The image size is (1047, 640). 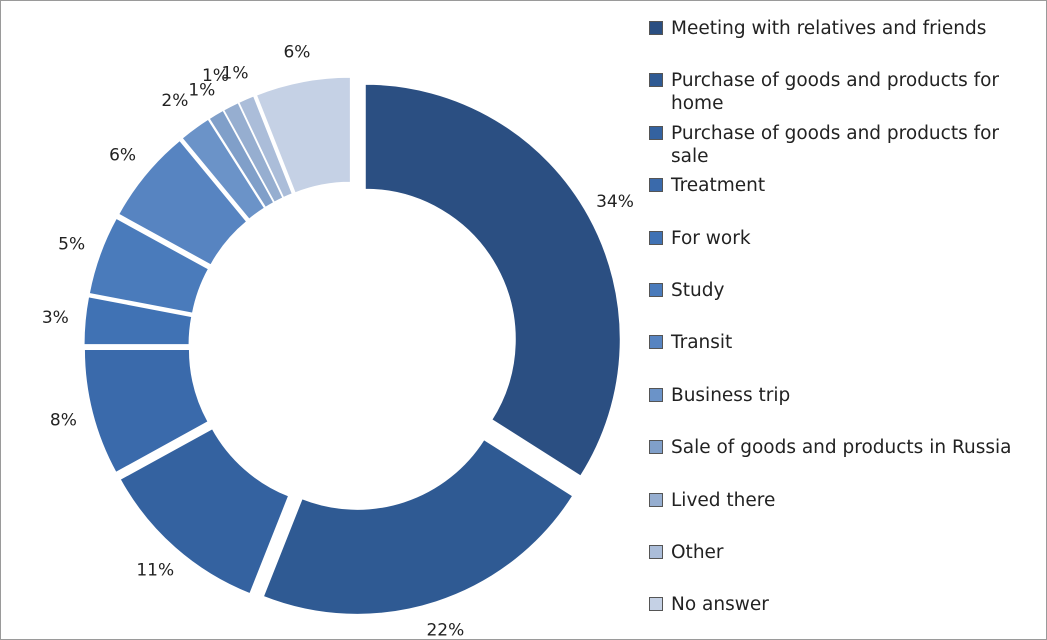 I want to click on legend-label: Purchase of goods and products for sale, so click(x=835, y=144).